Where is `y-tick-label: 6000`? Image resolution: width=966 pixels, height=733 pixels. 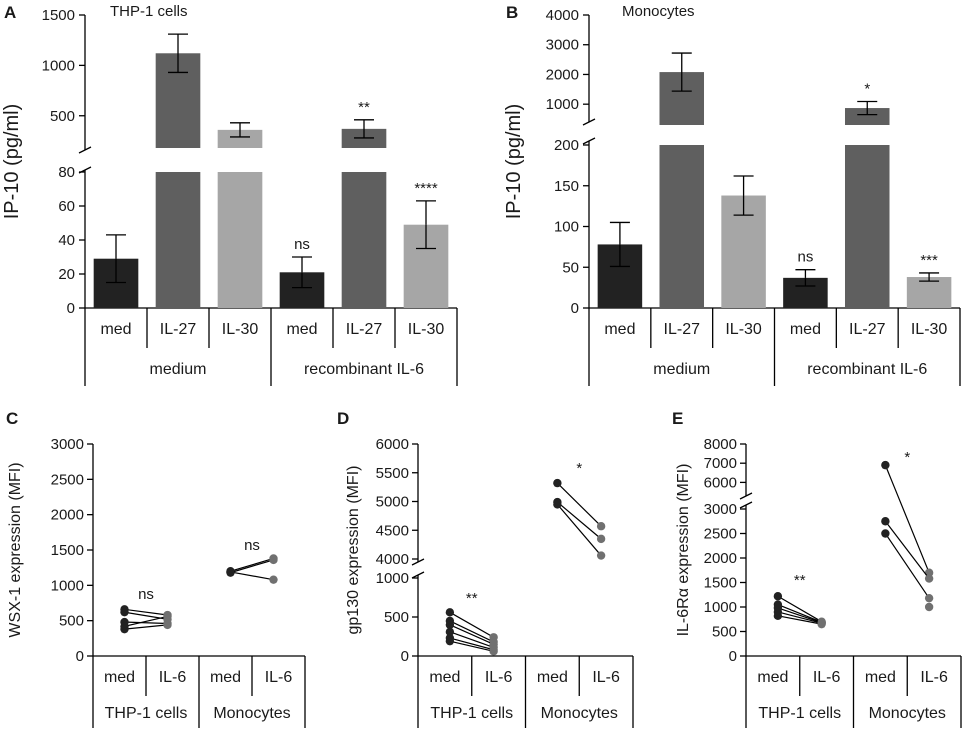 y-tick-label: 6000 is located at coordinates (392, 444).